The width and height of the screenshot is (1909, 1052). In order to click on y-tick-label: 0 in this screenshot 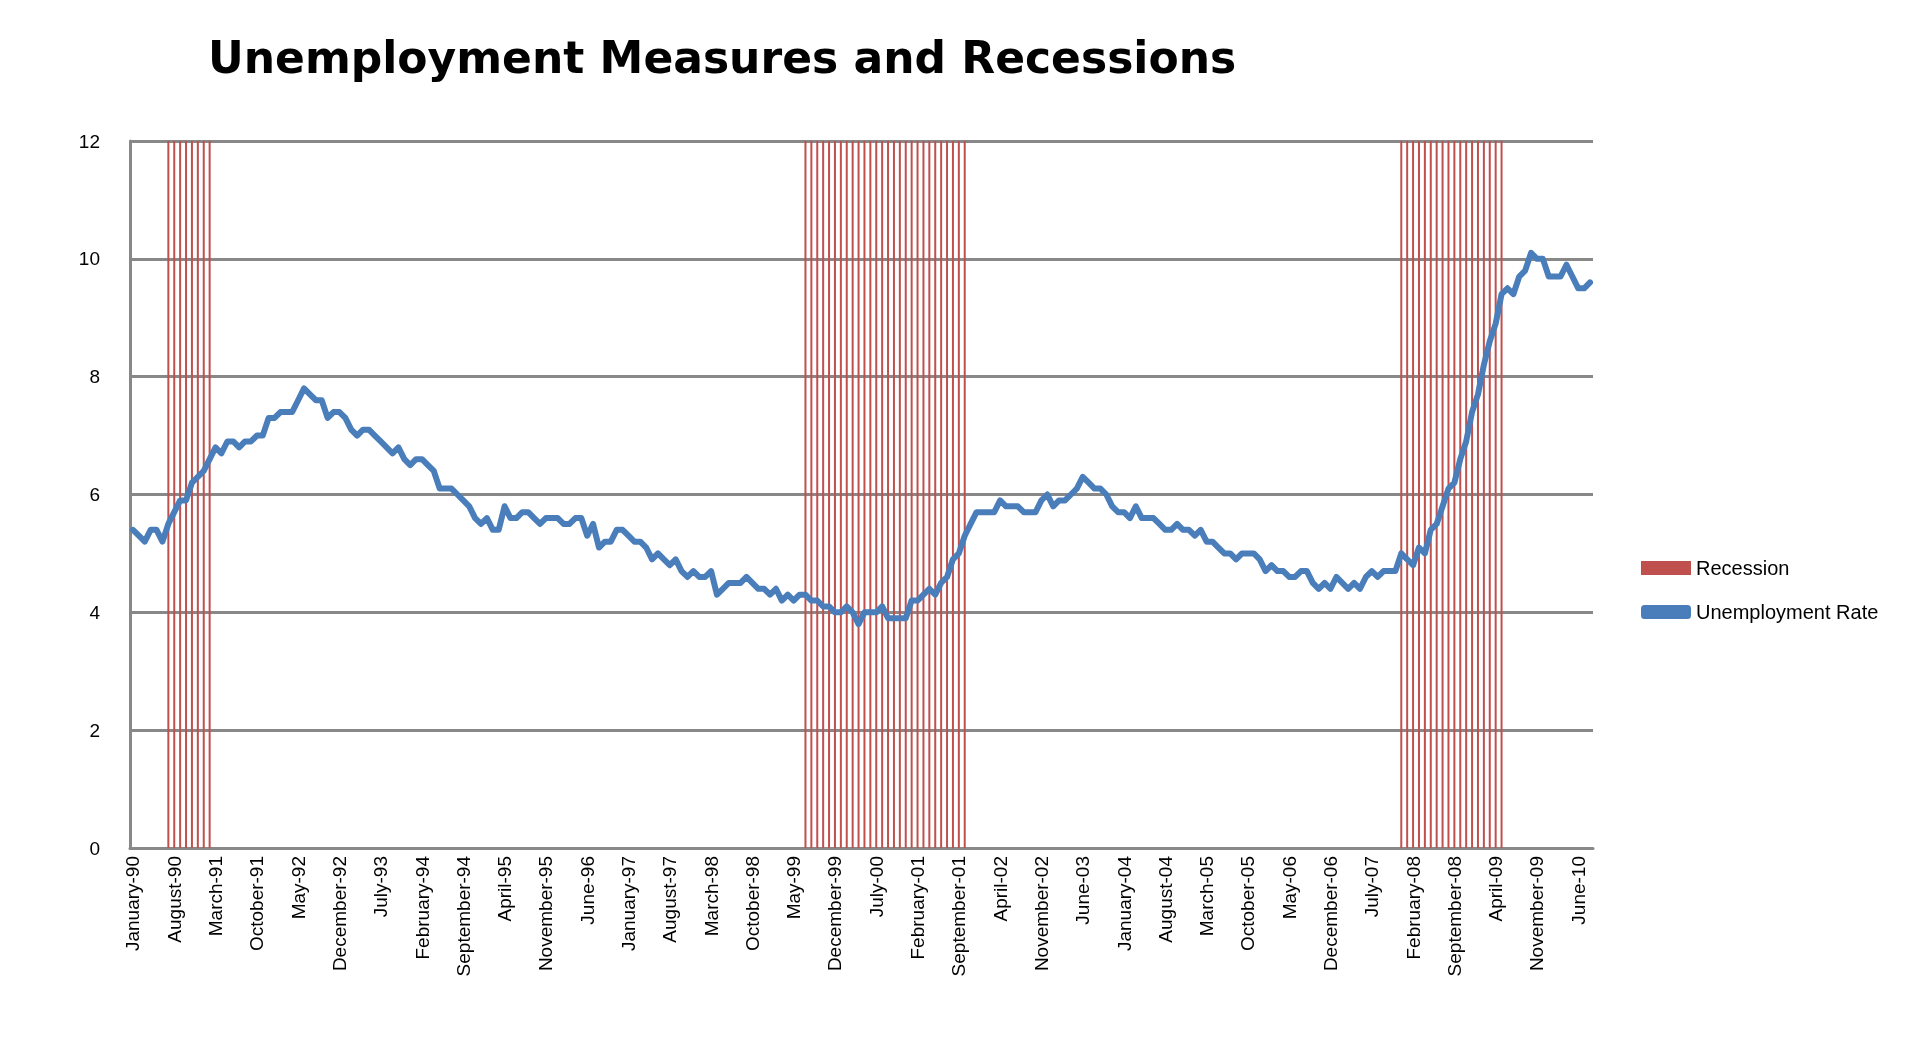, I will do `click(94, 848)`.